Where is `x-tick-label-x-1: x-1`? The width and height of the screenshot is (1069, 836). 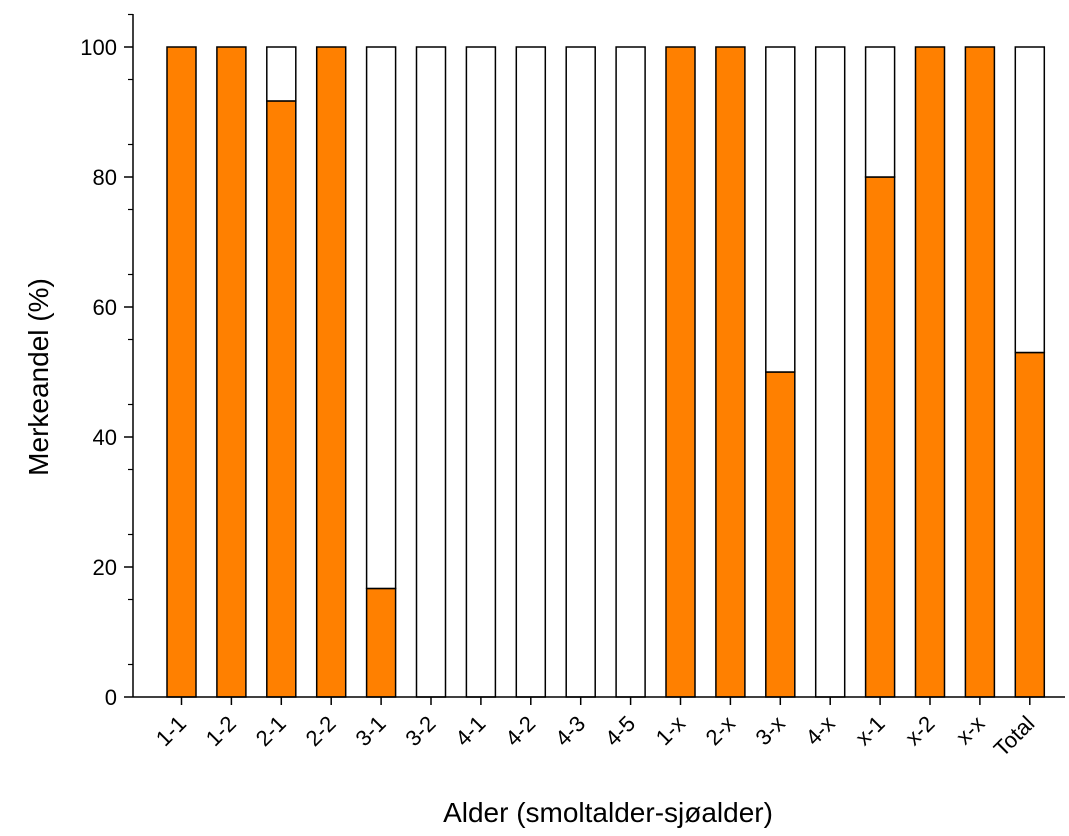 x-tick-label-x-1: x-1 is located at coordinates (869, 730).